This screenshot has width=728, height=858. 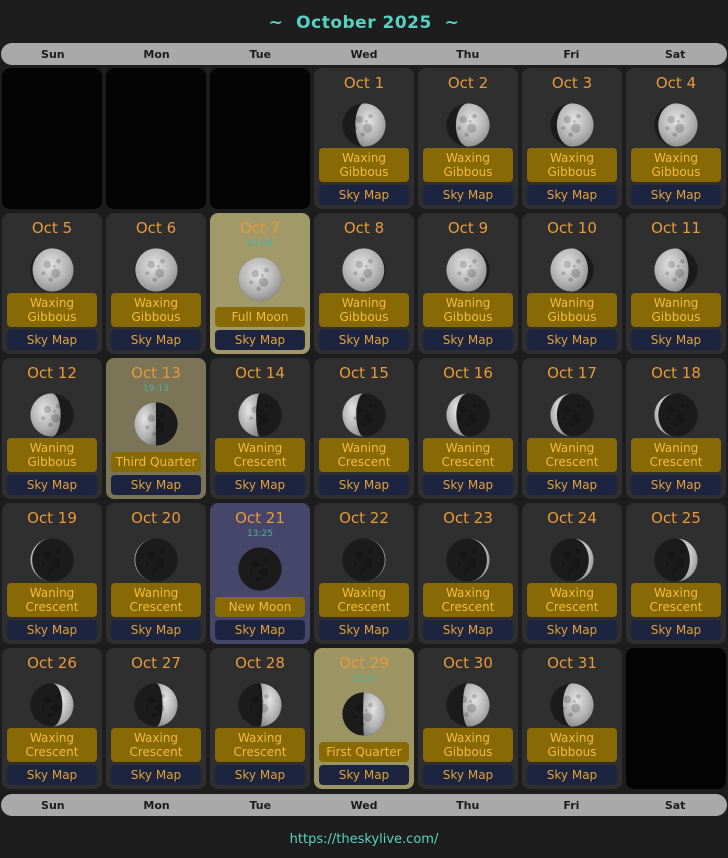 I want to click on day-cell: Oct 15 Waning Crescent Sky Map, so click(x=364, y=428).